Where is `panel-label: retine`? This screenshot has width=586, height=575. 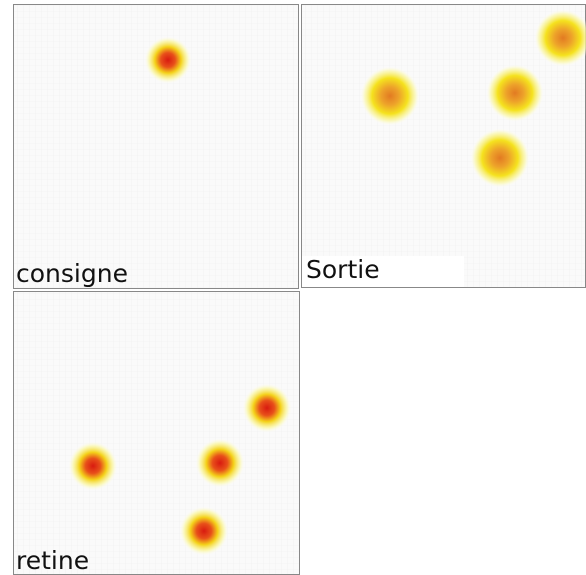
panel-label: retine is located at coordinates (52, 560).